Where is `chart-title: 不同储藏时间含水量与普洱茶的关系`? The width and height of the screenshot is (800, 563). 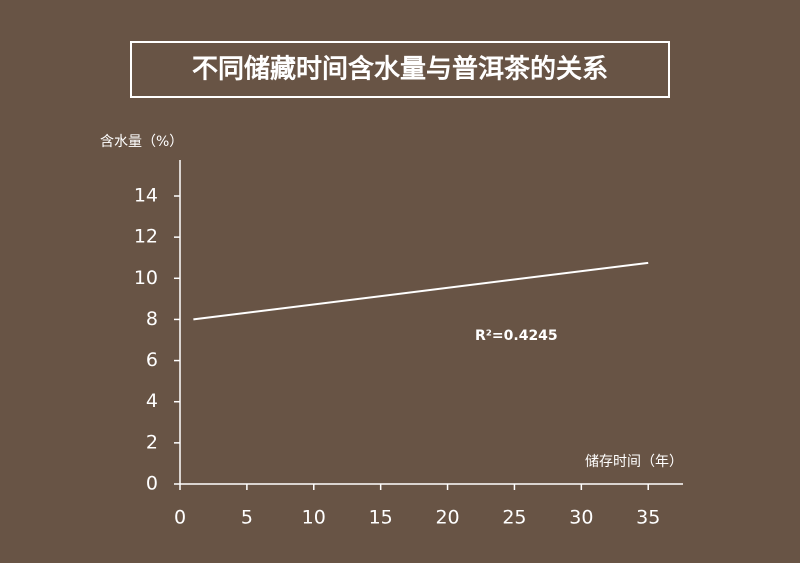 chart-title: 不同储藏时间含水量与普洱茶的关系 is located at coordinates (400, 69).